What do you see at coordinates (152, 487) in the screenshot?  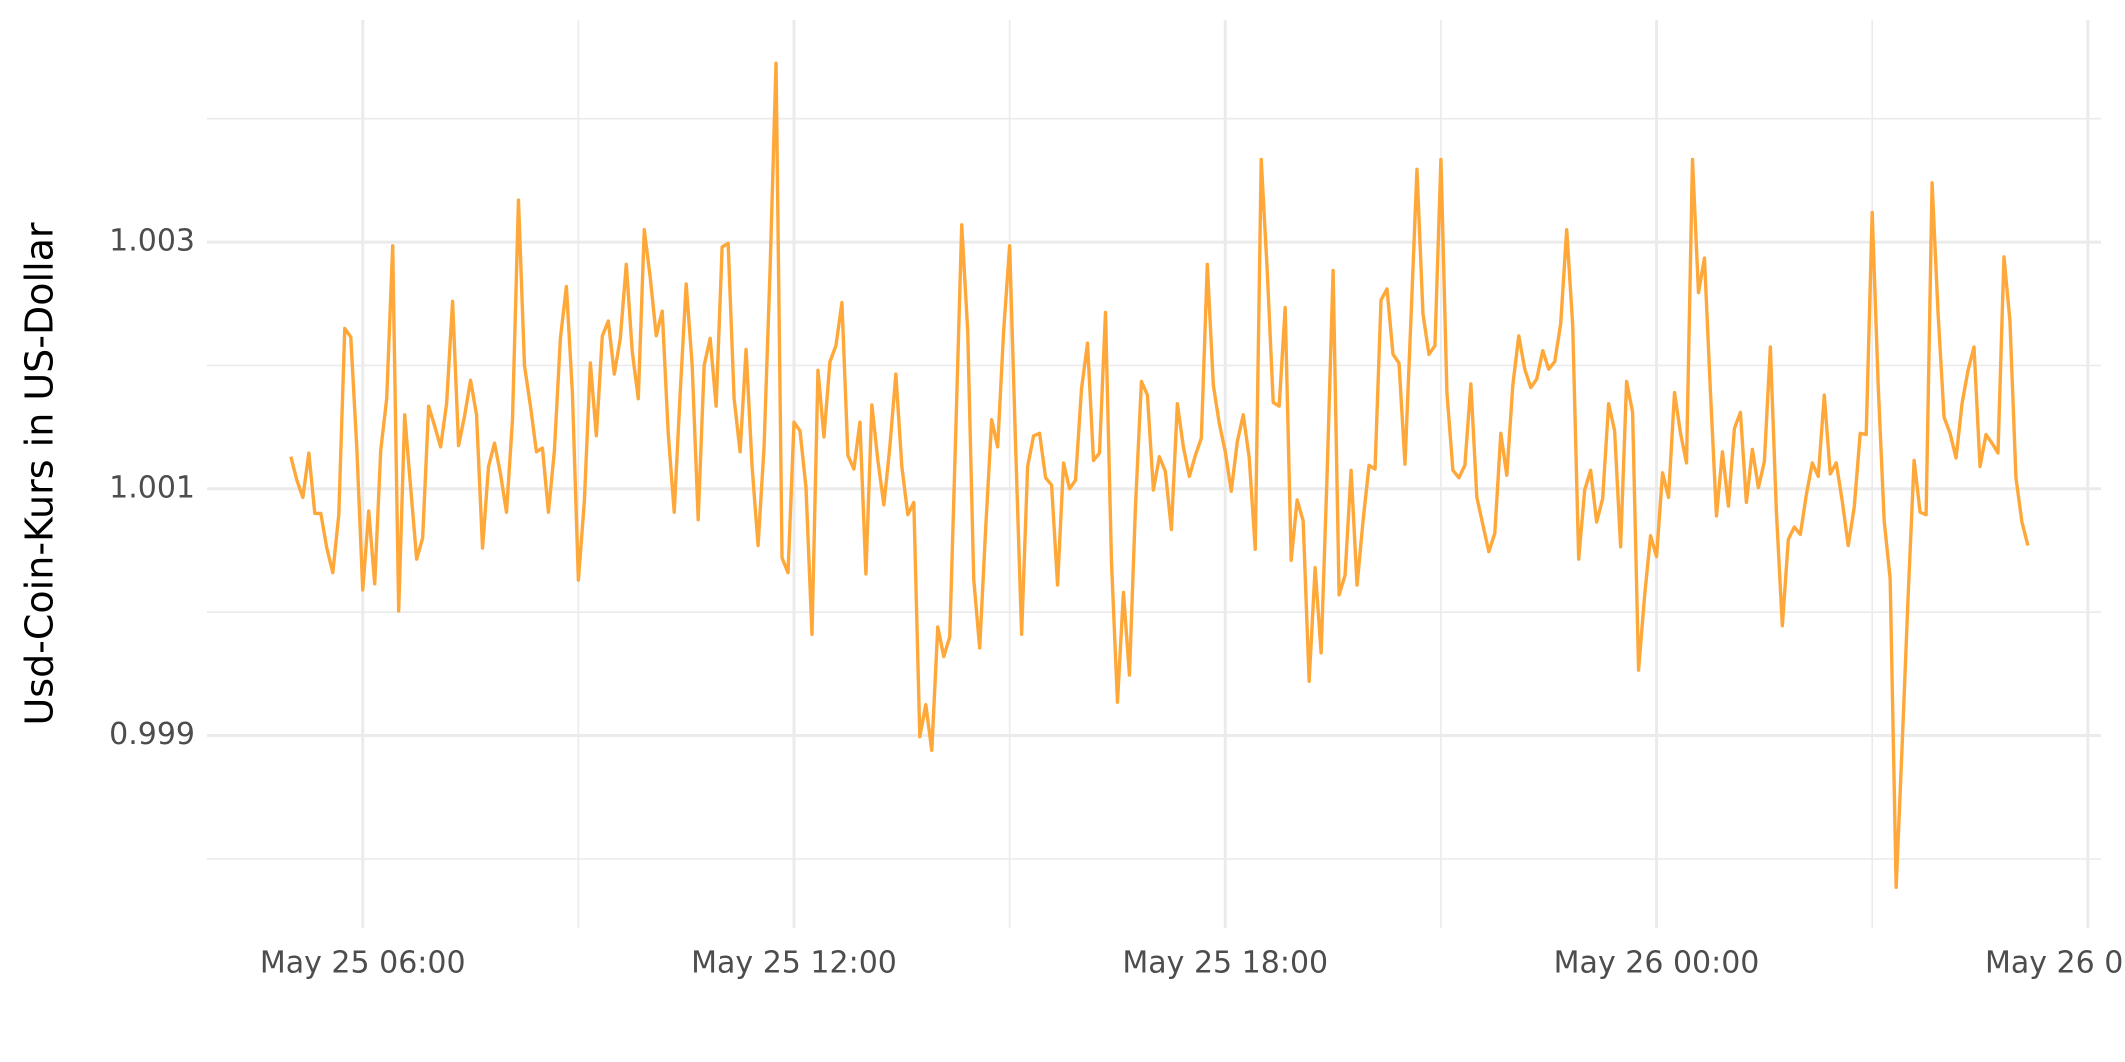 I see `y-tick-label: 1.001` at bounding box center [152, 487].